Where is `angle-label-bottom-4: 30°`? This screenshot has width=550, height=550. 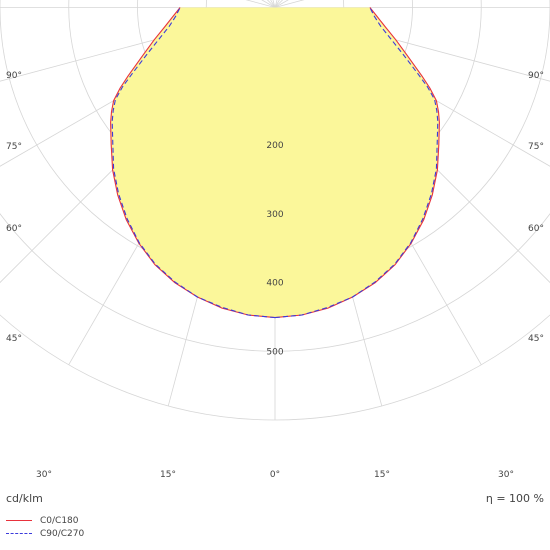 angle-label-bottom-4: 30° is located at coordinates (506, 475).